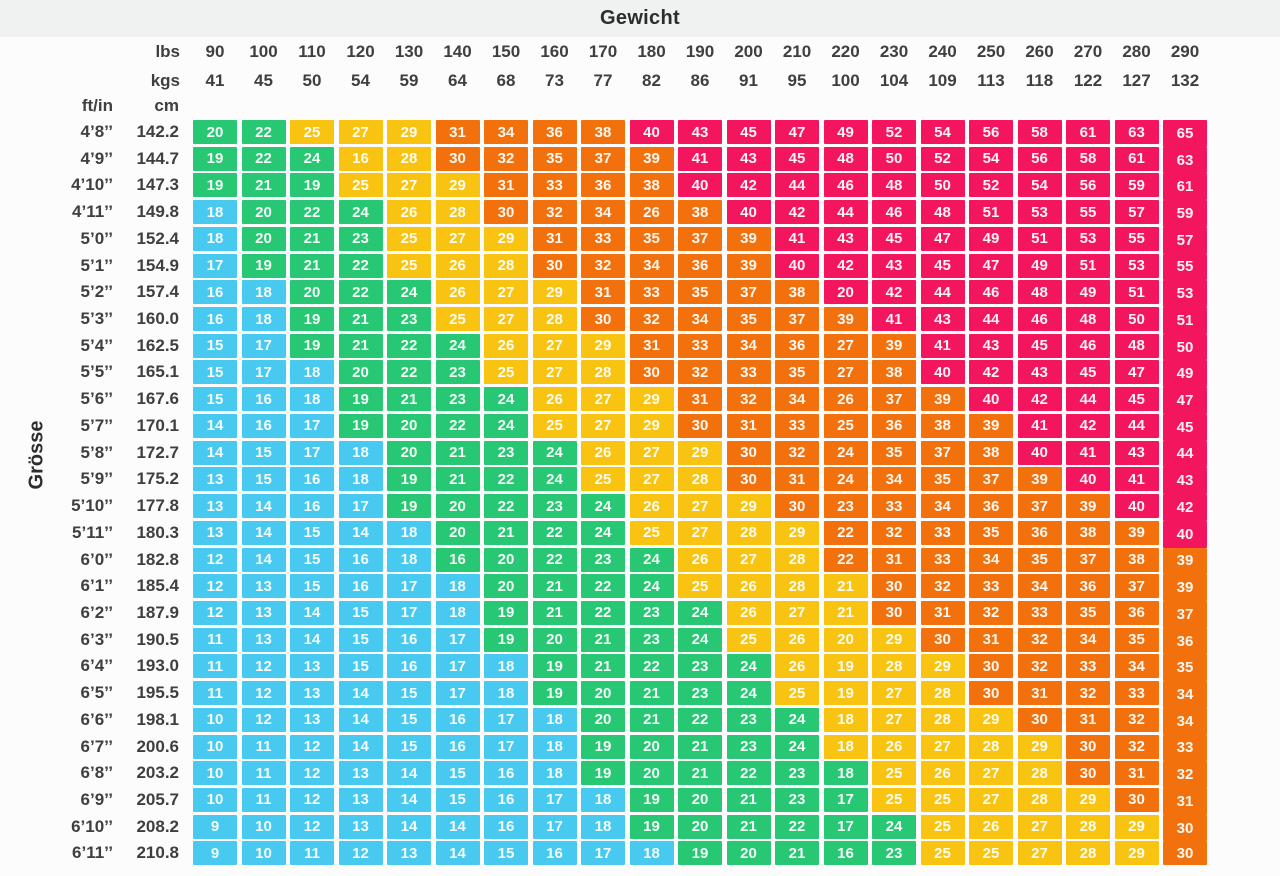 The image size is (1280, 876). Describe the element at coordinates (942, 319) in the screenshot. I see `bmi-cell: 43` at that location.